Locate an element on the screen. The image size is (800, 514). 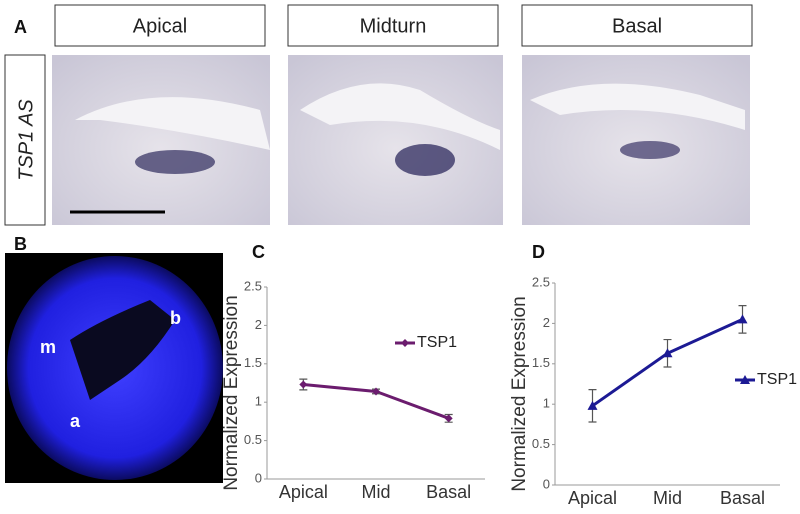
row-label: TSP1 AS is located at coordinates (26, 140).